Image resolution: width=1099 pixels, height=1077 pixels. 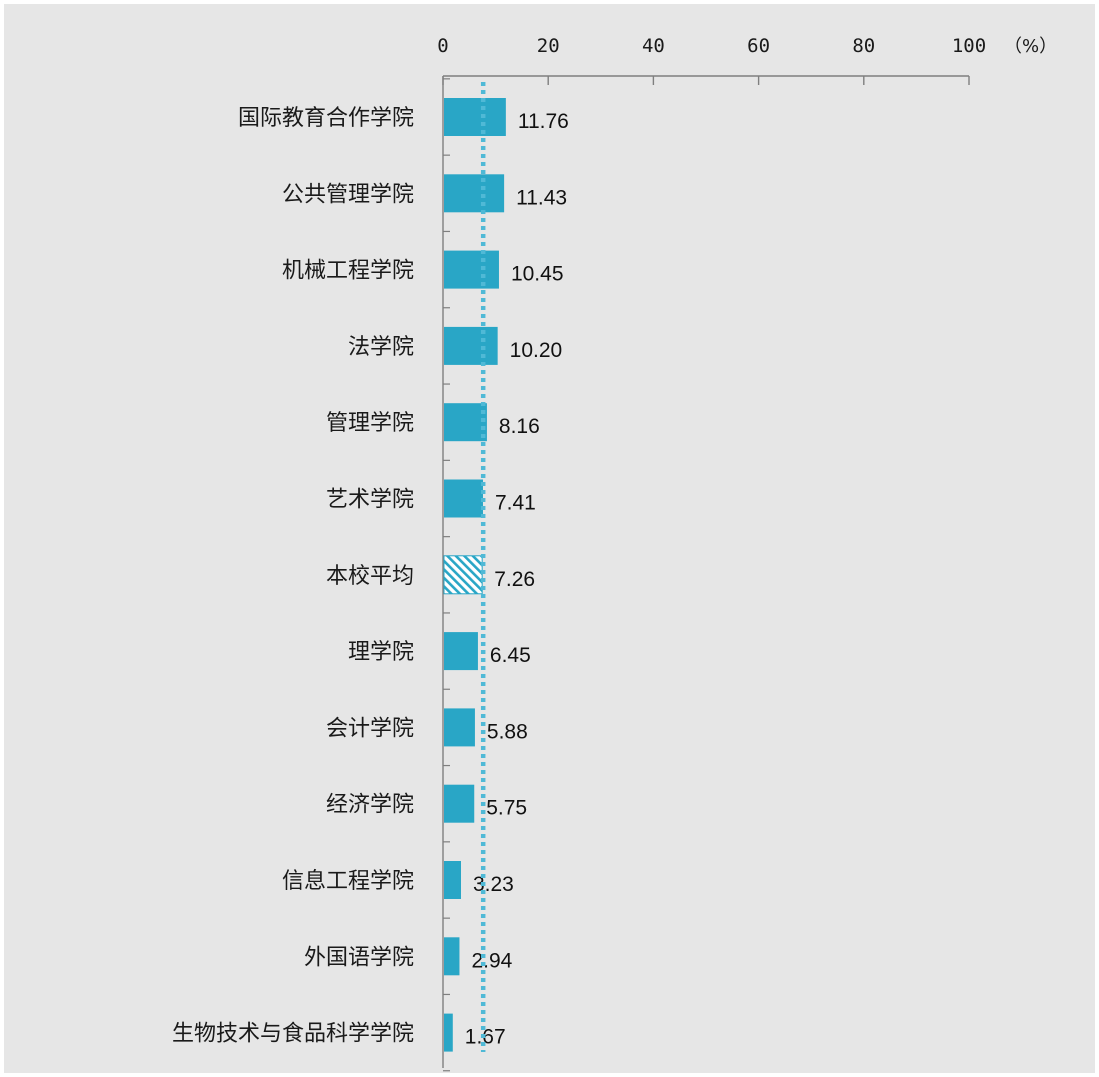 I want to click on category-label: 国际教育合作学院, so click(x=326, y=118).